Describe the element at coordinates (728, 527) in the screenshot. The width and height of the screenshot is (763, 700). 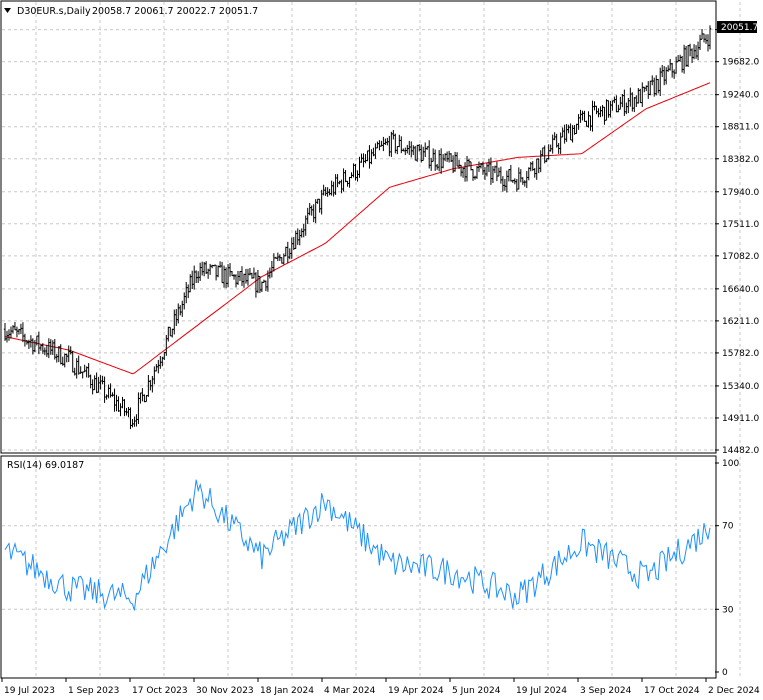
I see `rsi-tick-label: 70` at that location.